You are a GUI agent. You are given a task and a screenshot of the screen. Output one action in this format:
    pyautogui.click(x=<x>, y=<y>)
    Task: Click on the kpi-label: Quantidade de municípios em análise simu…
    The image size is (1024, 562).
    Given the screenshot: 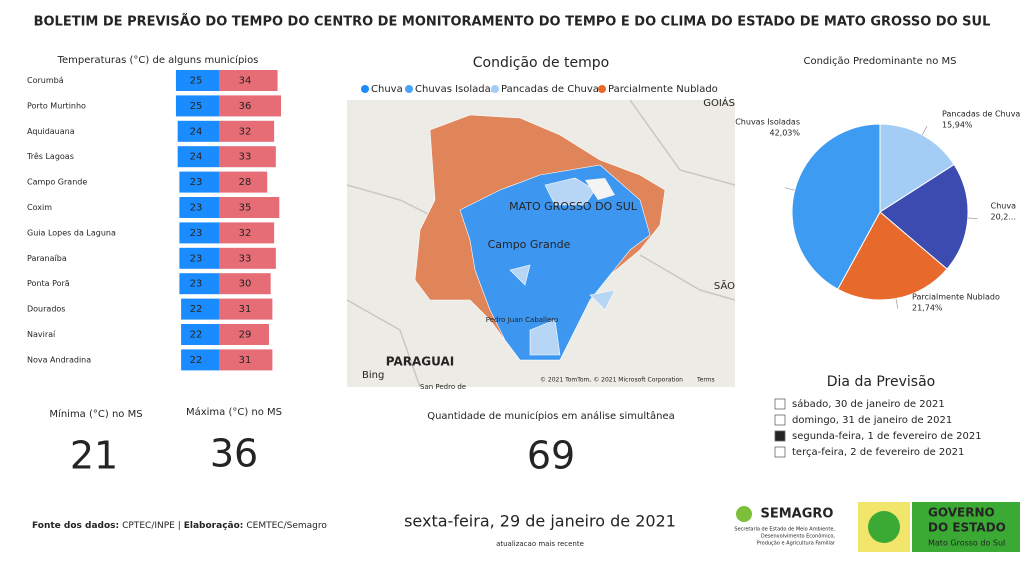 What is the action you would take?
    pyautogui.click(x=551, y=416)
    